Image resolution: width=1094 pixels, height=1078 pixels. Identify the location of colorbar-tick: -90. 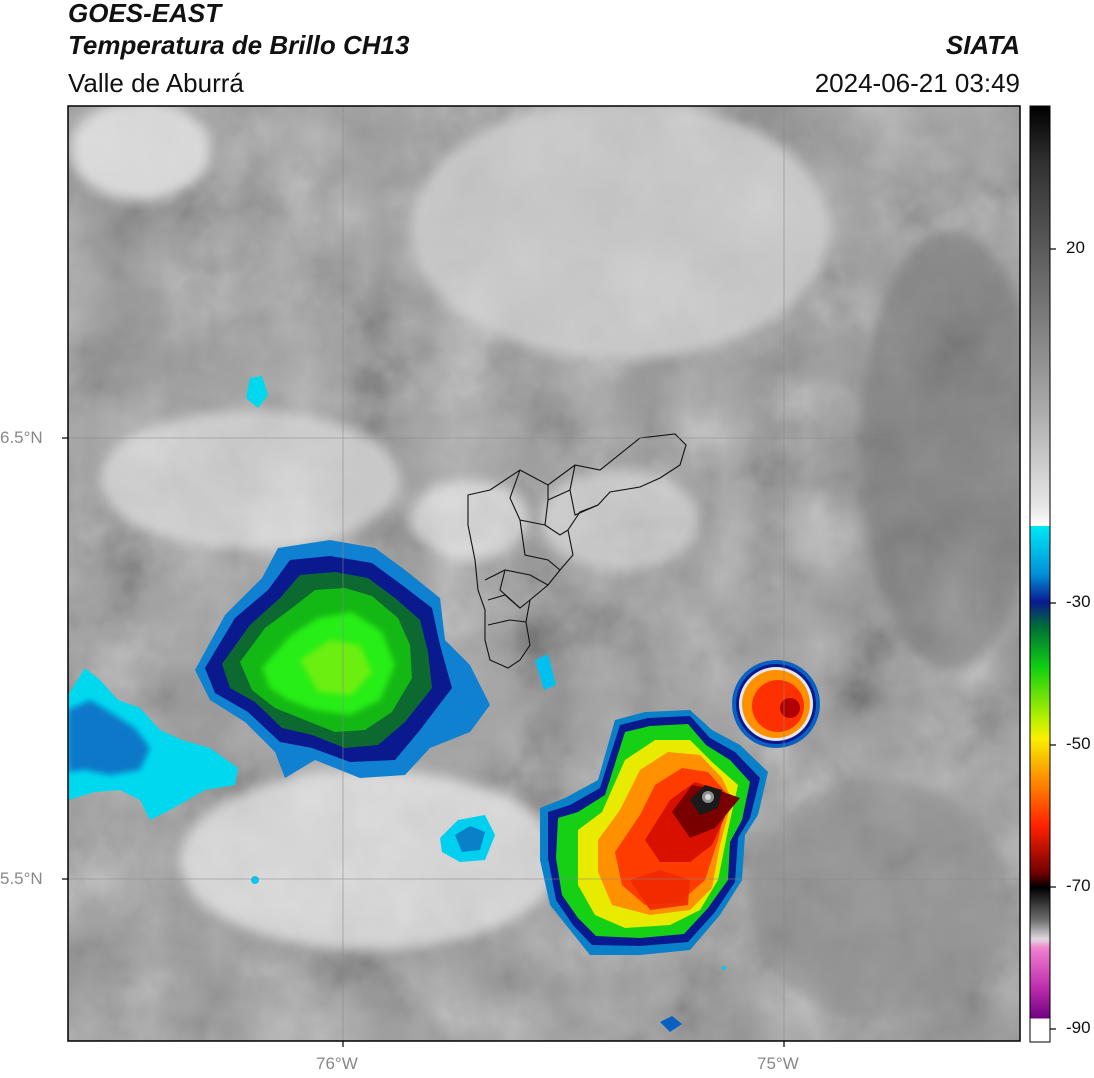
(1078, 1027).